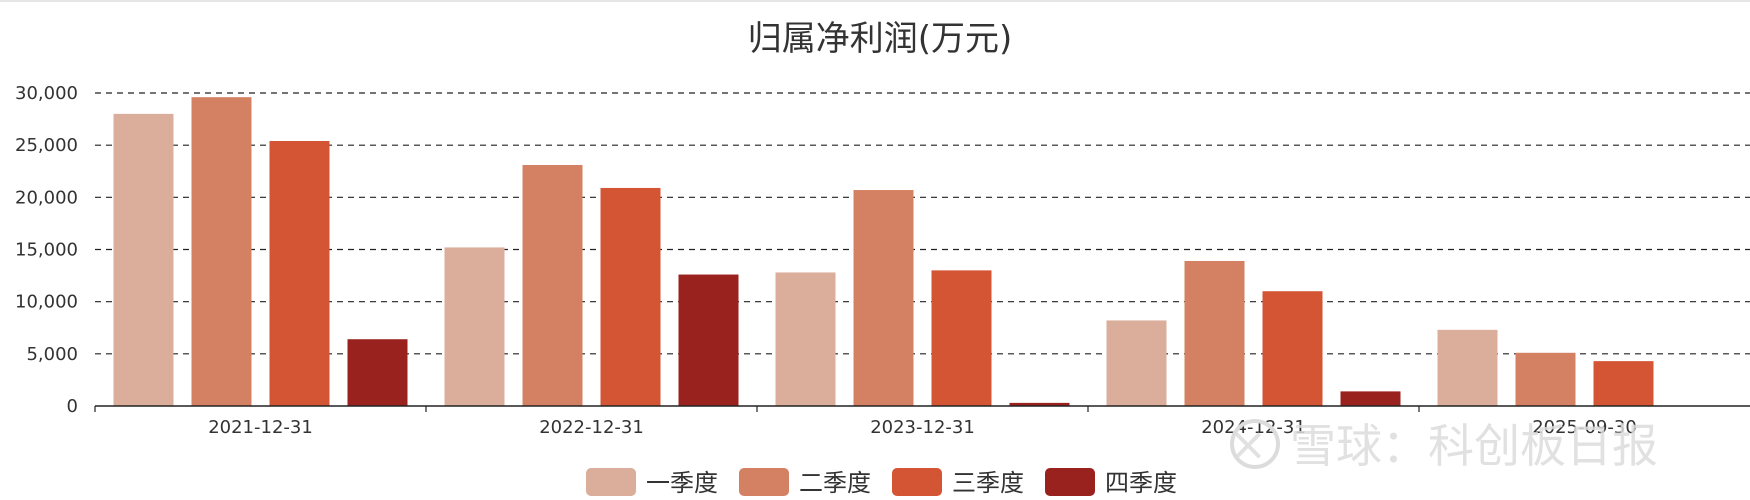 The width and height of the screenshot is (1750, 500). I want to click on legend: 一季度 二季度 三季度 四季度, so click(881, 482).